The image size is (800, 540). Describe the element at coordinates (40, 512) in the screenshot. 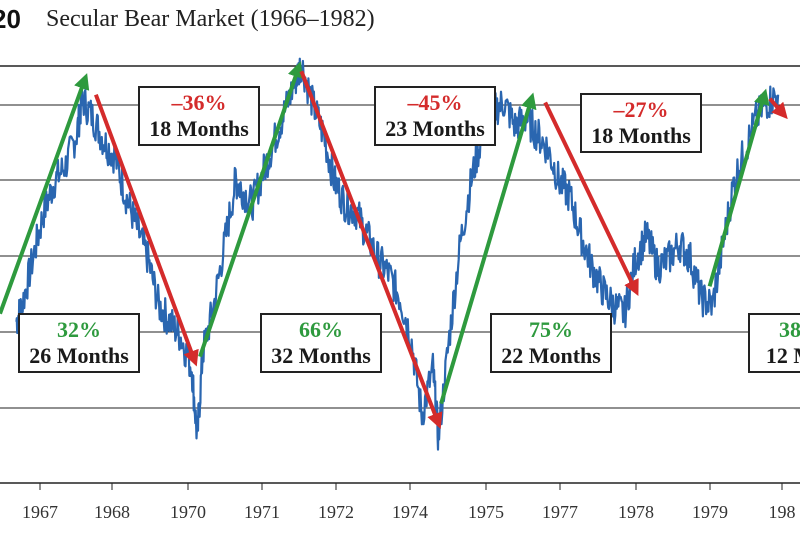

I see `x-tick-label: 1967` at that location.